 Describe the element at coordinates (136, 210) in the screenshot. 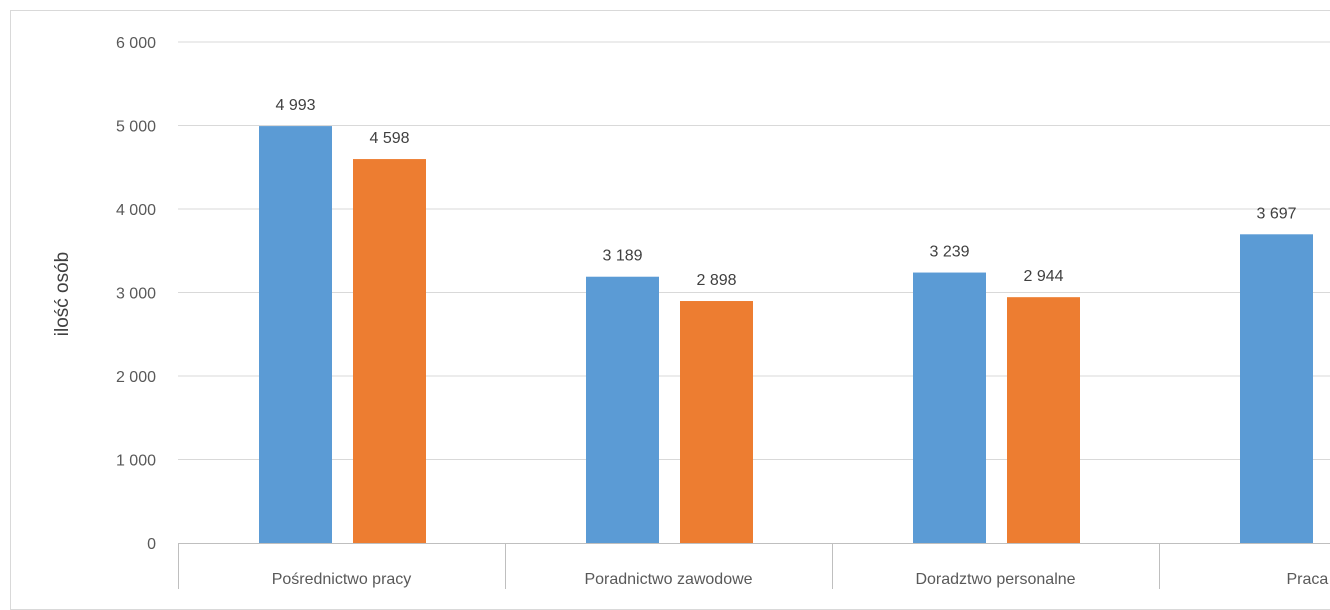

I see `y-tick-label: 4 000` at that location.